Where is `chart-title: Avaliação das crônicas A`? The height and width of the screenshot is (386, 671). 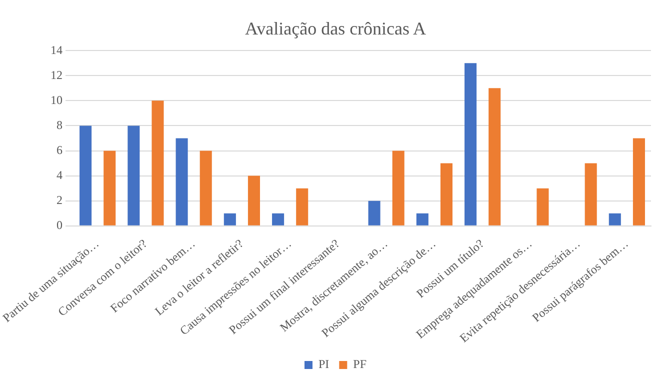 chart-title: Avaliação das crônicas A is located at coordinates (335, 28).